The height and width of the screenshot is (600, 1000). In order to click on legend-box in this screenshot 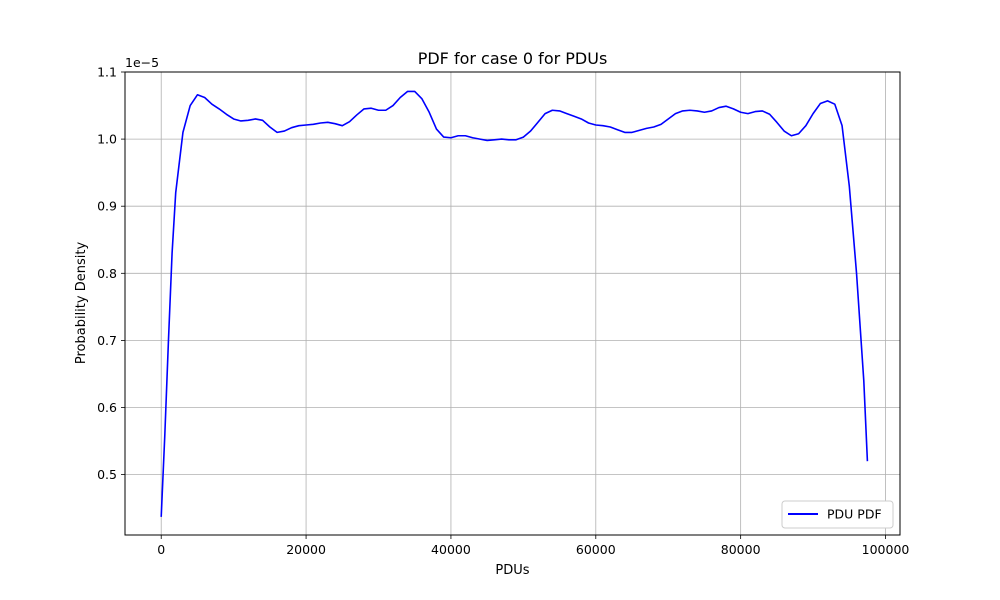, I will do `click(837, 514)`.